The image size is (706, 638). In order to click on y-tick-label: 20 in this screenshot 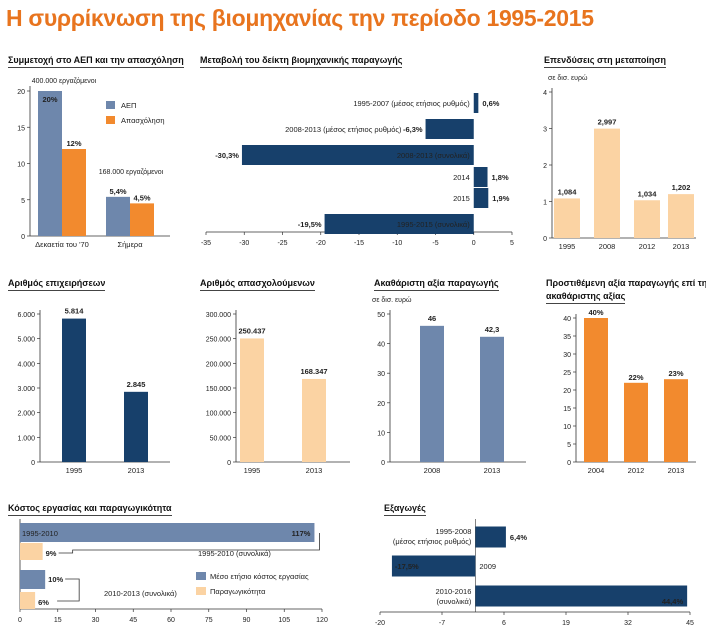, I will do `click(567, 391)`.